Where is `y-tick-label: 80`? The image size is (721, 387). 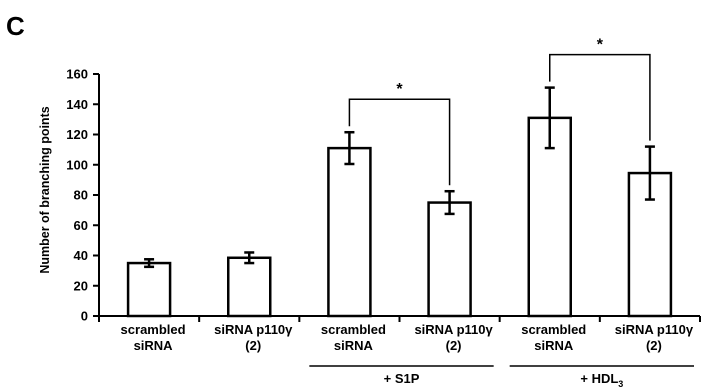
y-tick-label: 80 is located at coordinates (81, 195).